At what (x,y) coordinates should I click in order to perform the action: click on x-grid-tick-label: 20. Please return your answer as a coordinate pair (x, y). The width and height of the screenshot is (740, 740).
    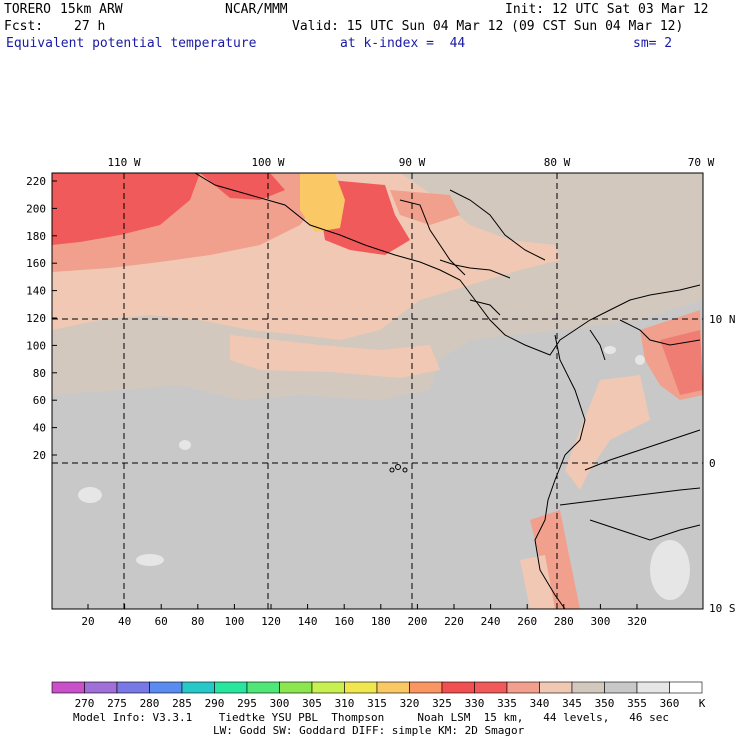
    Looking at the image, I should click on (87, 621).